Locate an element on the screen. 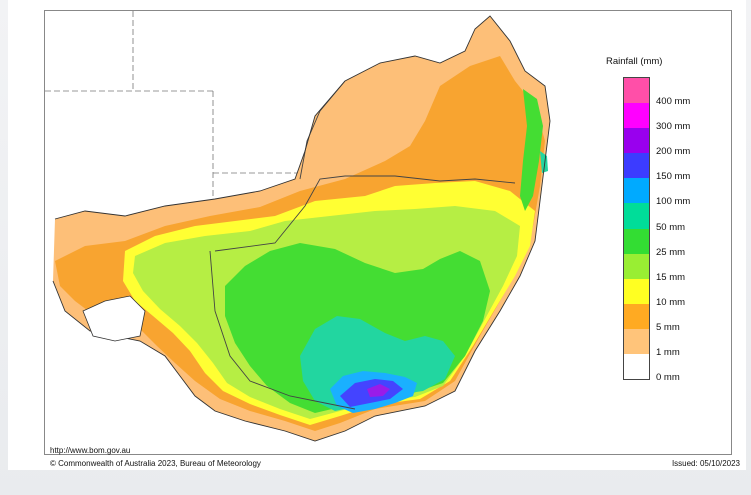 The width and height of the screenshot is (751, 495). issued-date: Issued: 05/10/2023 is located at coordinates (705, 463).